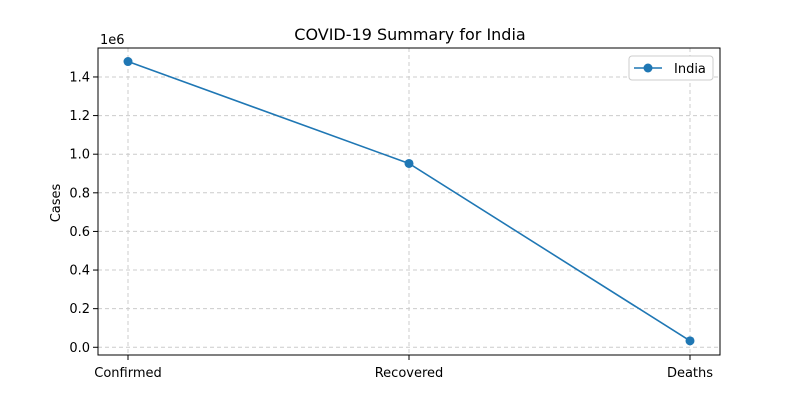  What do you see at coordinates (648, 68) in the screenshot?
I see `legend-marker-swatch` at bounding box center [648, 68].